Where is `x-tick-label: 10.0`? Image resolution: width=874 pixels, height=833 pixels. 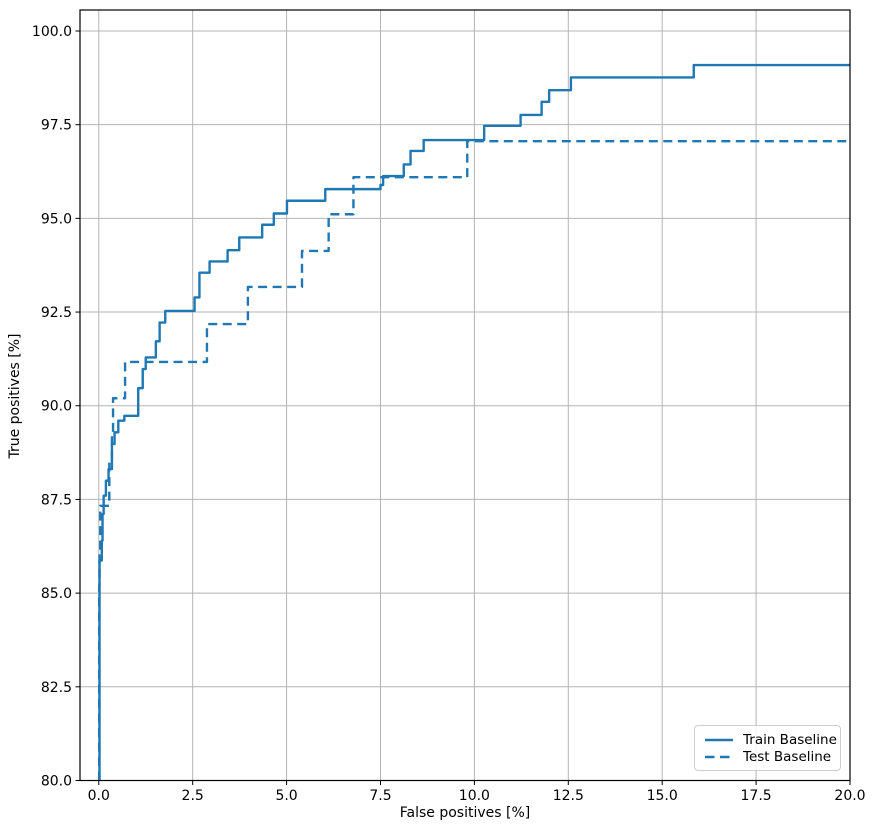
x-tick-label: 10.0 is located at coordinates (474, 796).